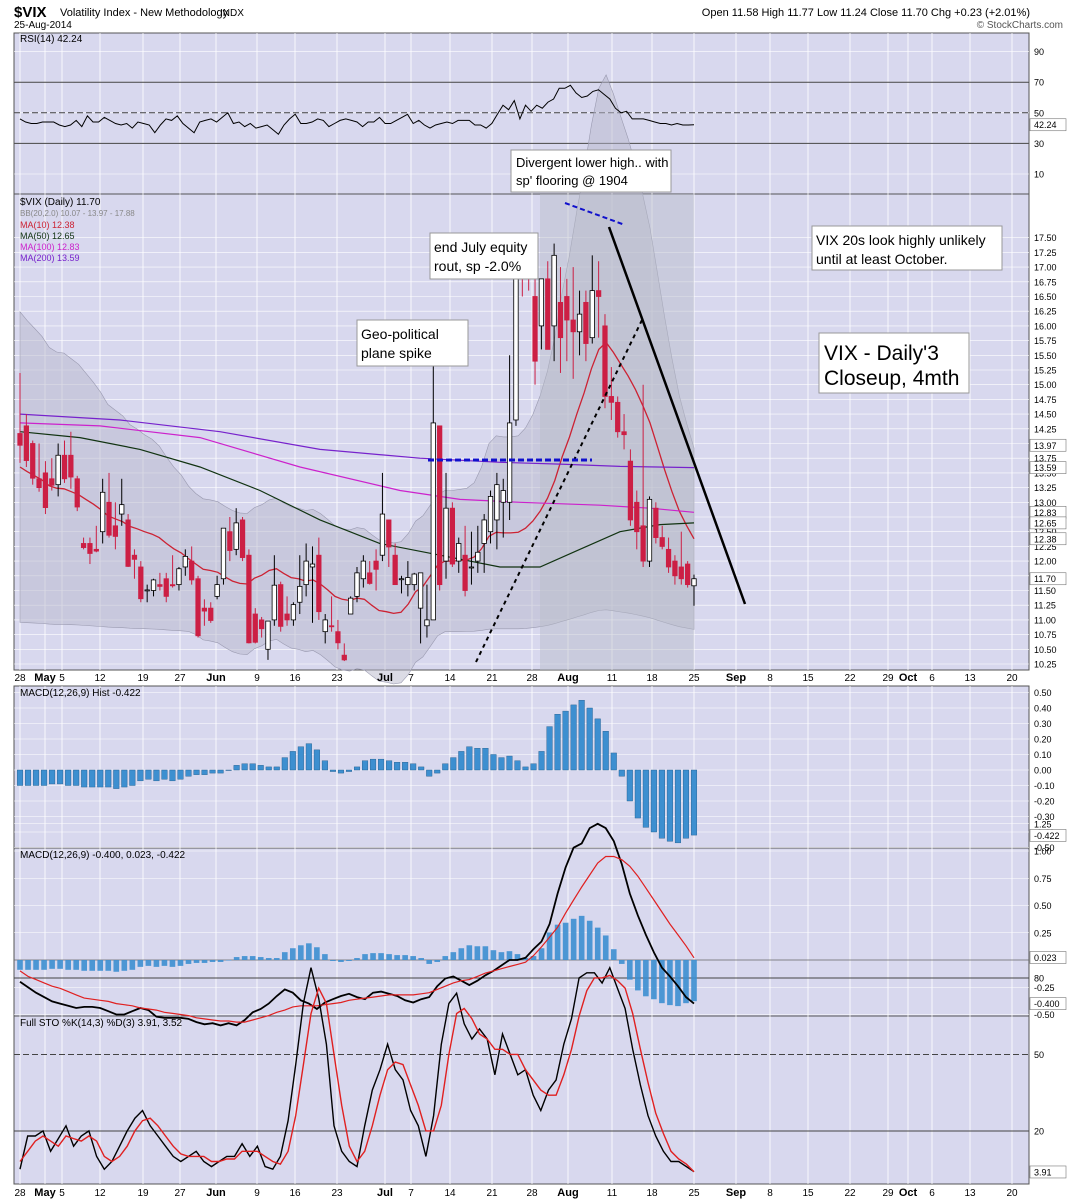 The height and width of the screenshot is (1200, 1075). What do you see at coordinates (357, 772) in the screenshot?
I see `macd-histogram-bars` at bounding box center [357, 772].